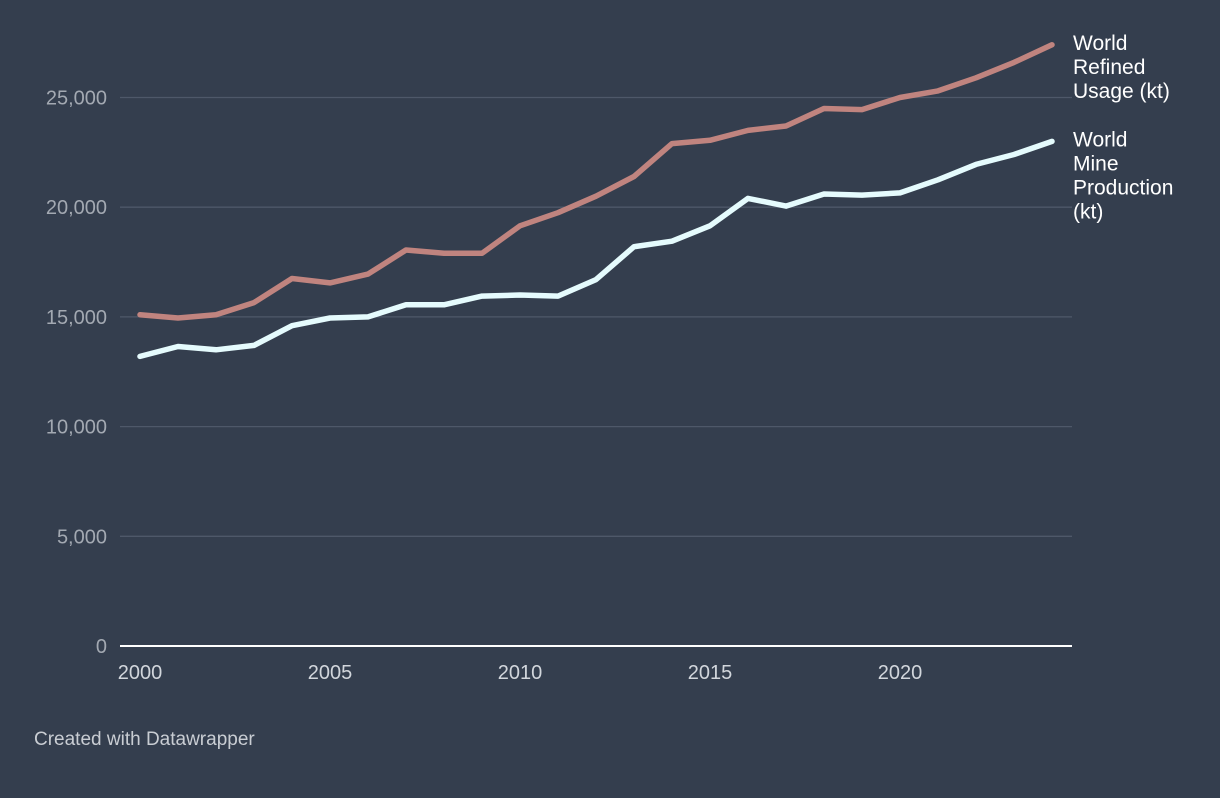  I want to click on y-tick-label: 10,000, so click(76, 428).